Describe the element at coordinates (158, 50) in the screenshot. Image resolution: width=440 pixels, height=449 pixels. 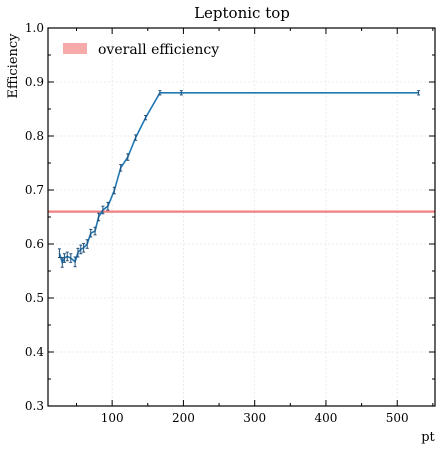
I see `legend-label: overall efficiency` at that location.